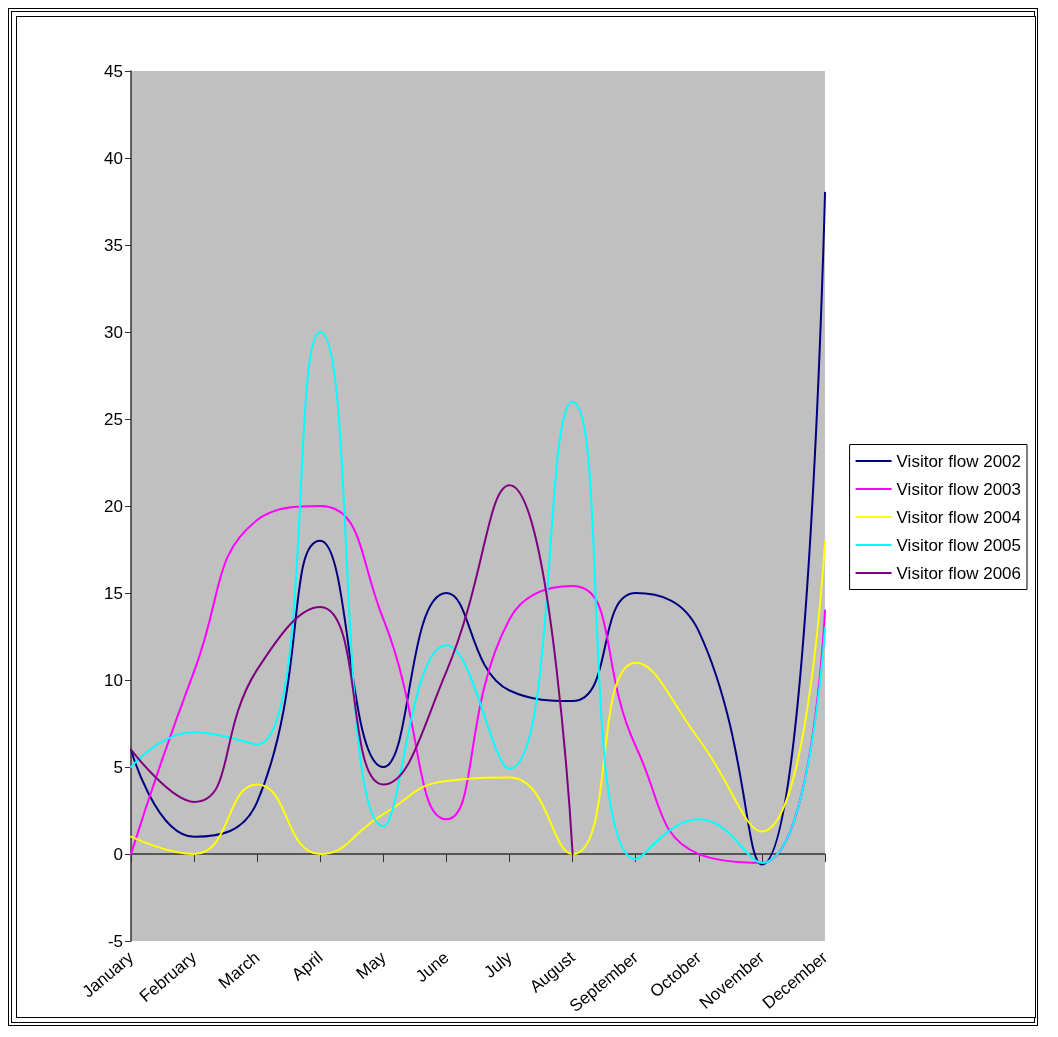  What do you see at coordinates (371, 965) in the screenshot?
I see `x-tick-label: May` at bounding box center [371, 965].